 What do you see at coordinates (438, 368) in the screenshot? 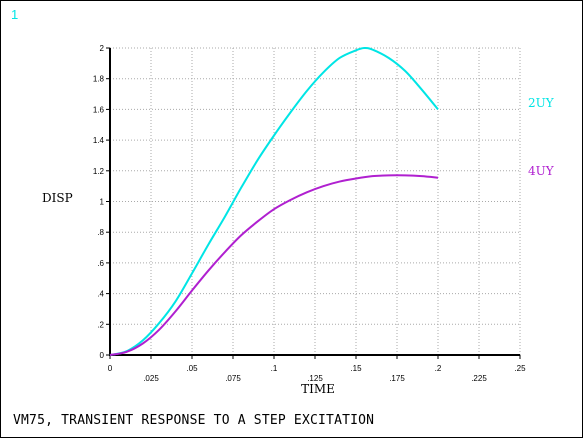
I see `x-tick-label: .2` at bounding box center [438, 368].